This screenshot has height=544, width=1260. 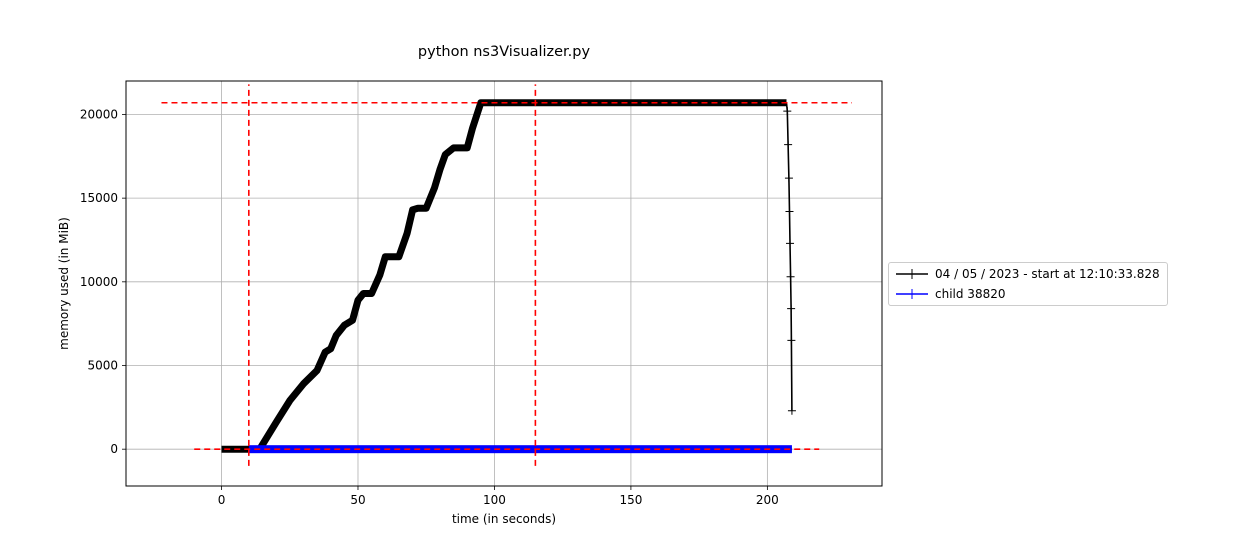 I want to click on legend-entry-child: child 38820, so click(x=947, y=294).